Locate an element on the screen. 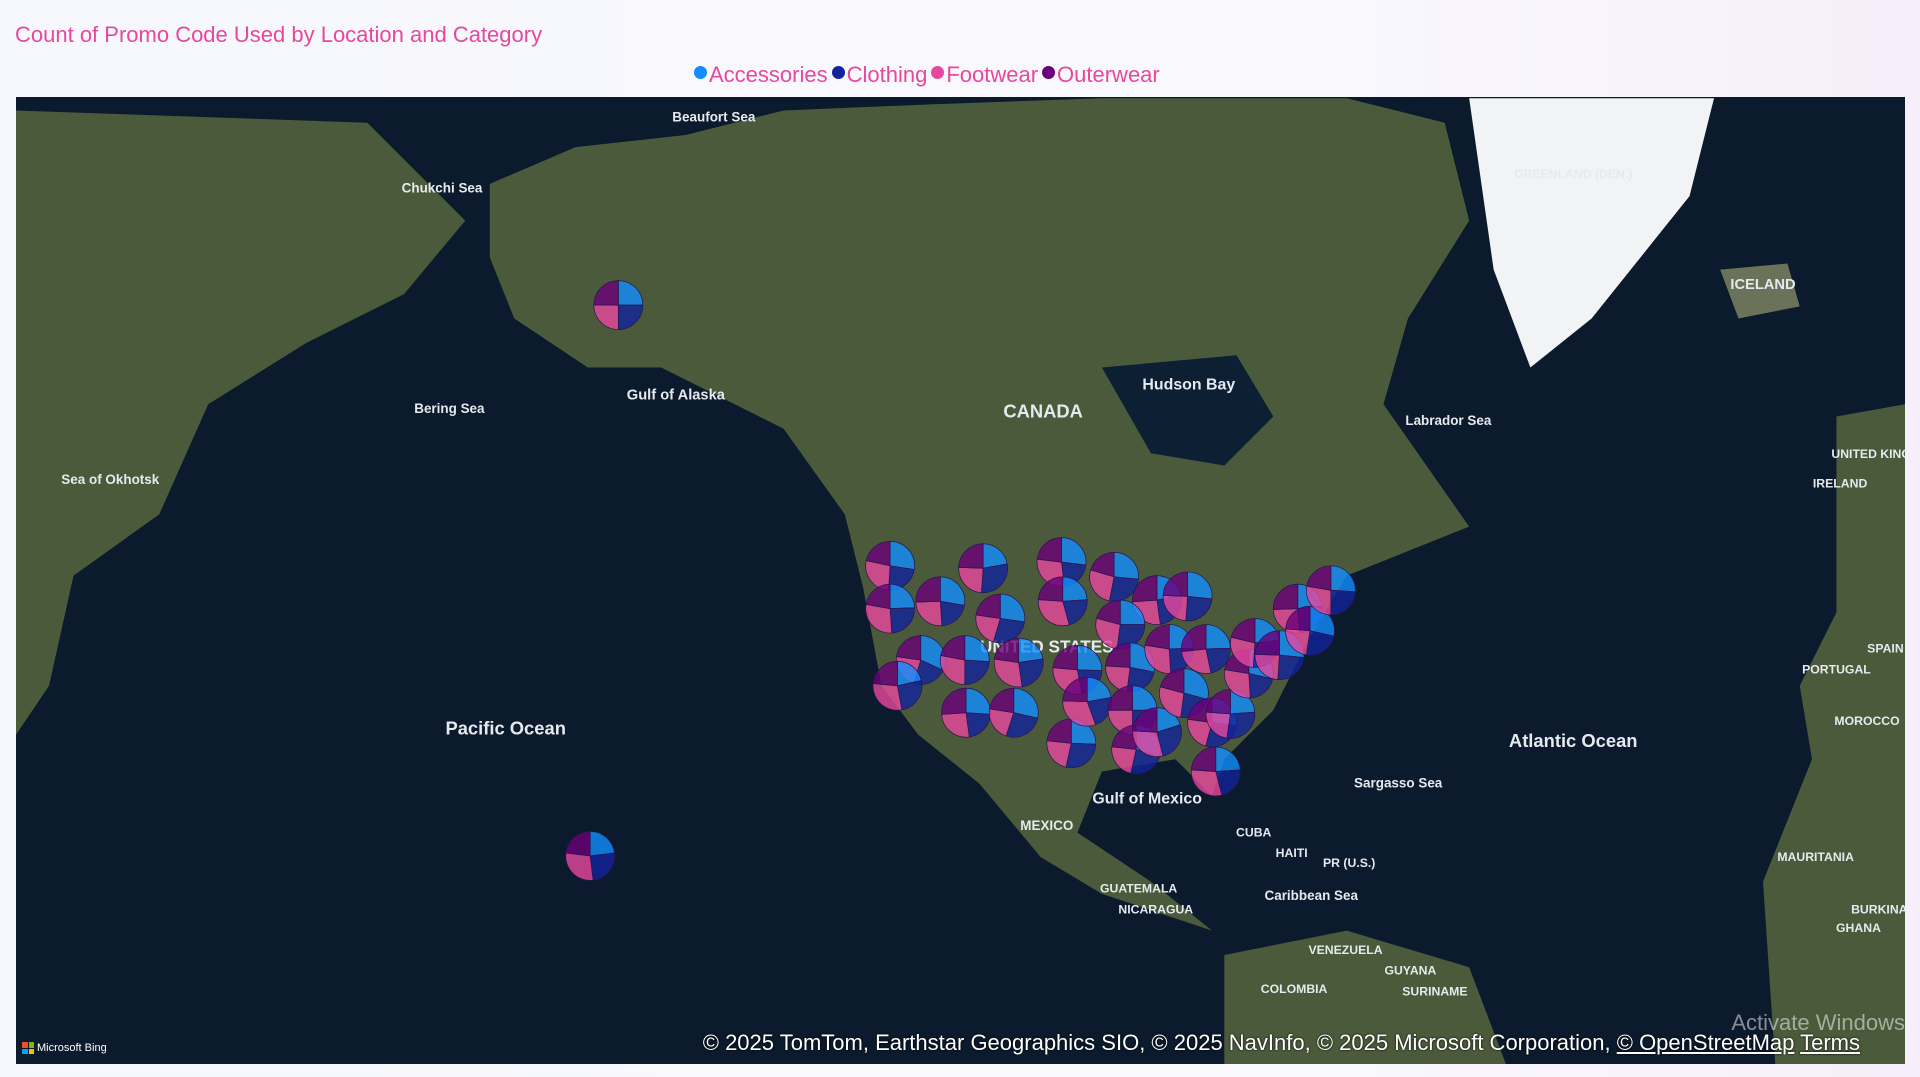 This screenshot has width=1920, height=1077. openstreetmap-link: © OpenStreetMap is located at coordinates (1705, 1042).